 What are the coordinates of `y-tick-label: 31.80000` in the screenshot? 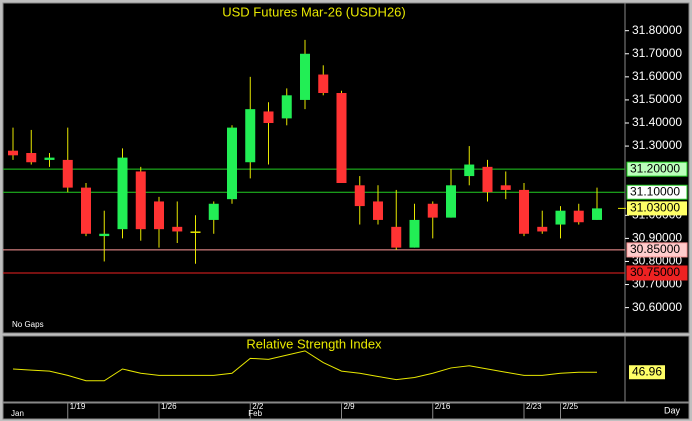 It's located at (657, 30).